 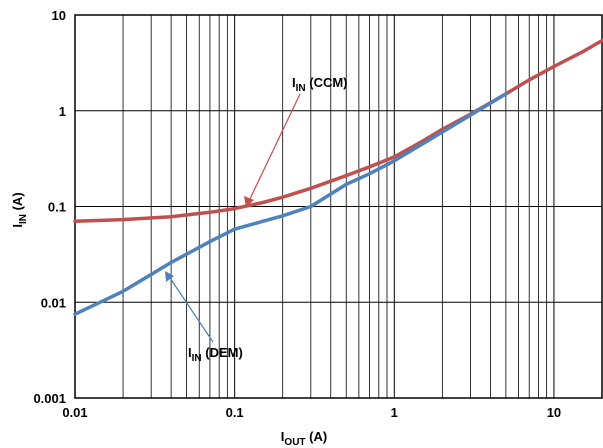 What do you see at coordinates (19, 209) in the screenshot?
I see `y-axis-title: IIN (A)` at bounding box center [19, 209].